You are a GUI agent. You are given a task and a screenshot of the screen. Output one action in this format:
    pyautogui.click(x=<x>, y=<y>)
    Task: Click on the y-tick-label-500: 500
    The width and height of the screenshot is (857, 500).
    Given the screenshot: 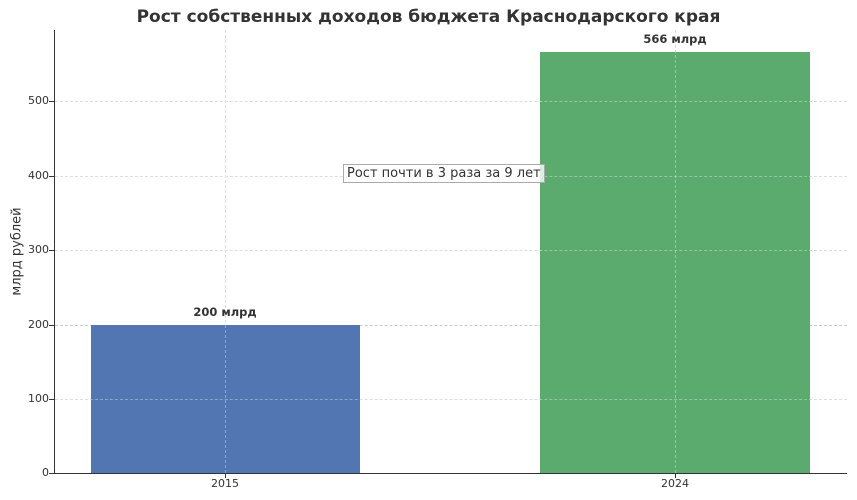 What is the action you would take?
    pyautogui.click(x=38, y=100)
    